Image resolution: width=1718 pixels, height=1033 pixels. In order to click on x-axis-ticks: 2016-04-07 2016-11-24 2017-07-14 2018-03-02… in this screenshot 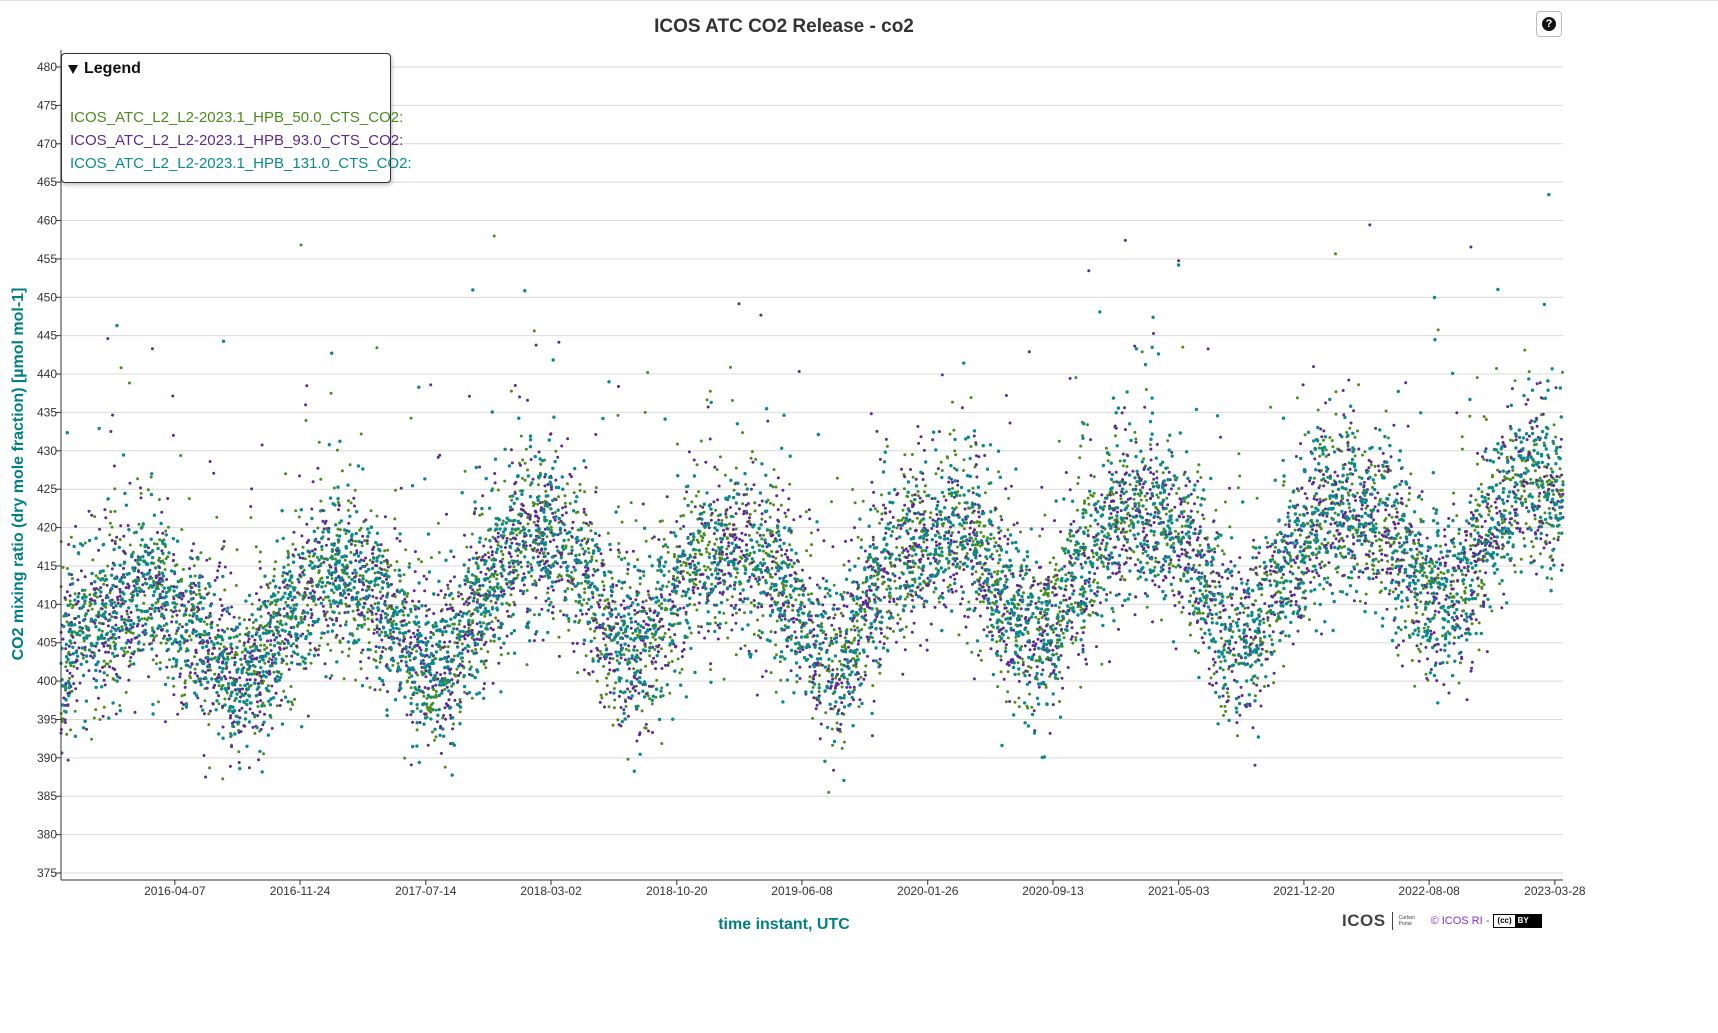, I will do `click(865, 889)`.